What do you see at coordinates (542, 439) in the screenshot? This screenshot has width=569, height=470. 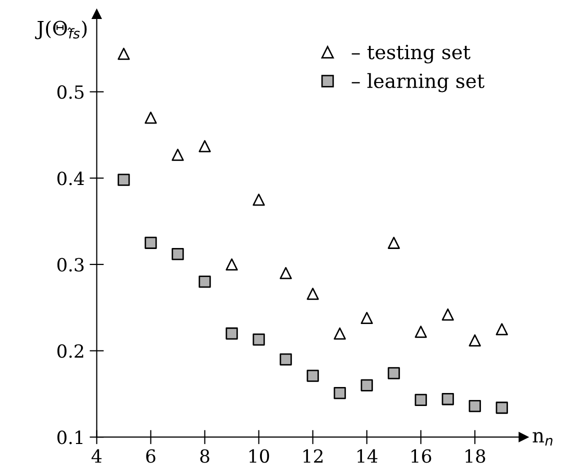 I see `x-axis-title: n$_{n}$` at bounding box center [542, 439].